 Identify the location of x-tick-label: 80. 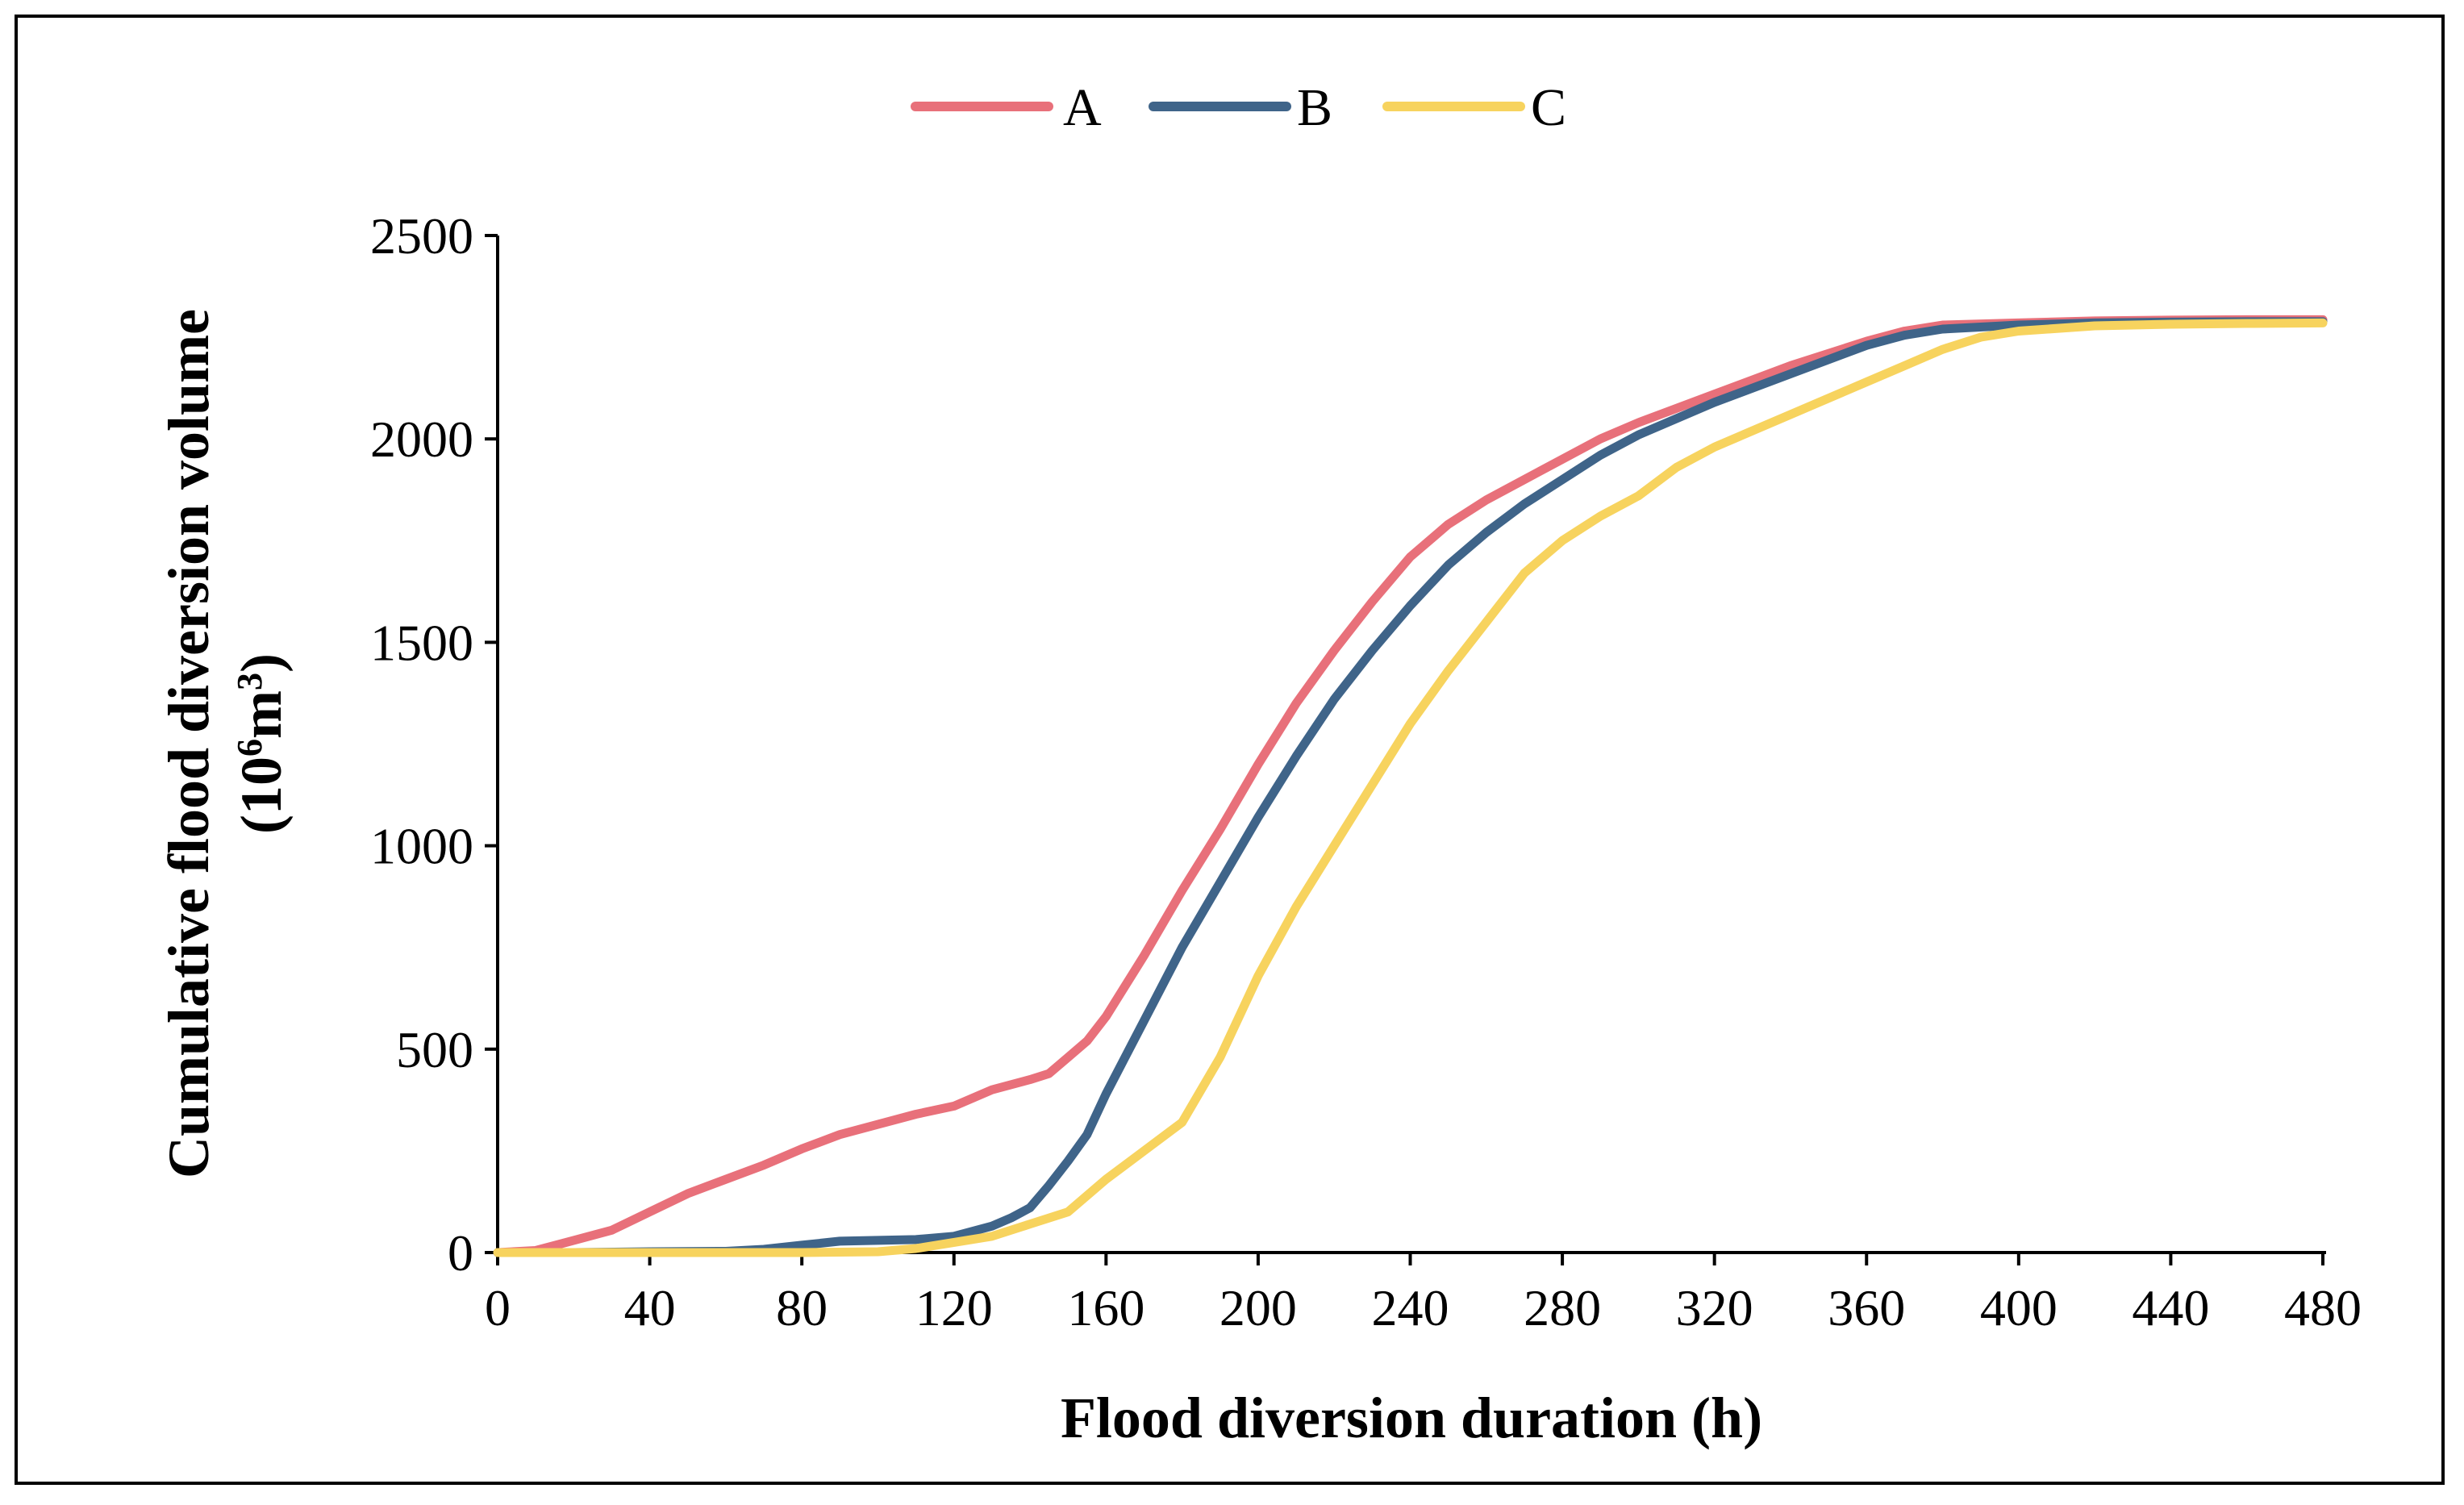
(802, 1307).